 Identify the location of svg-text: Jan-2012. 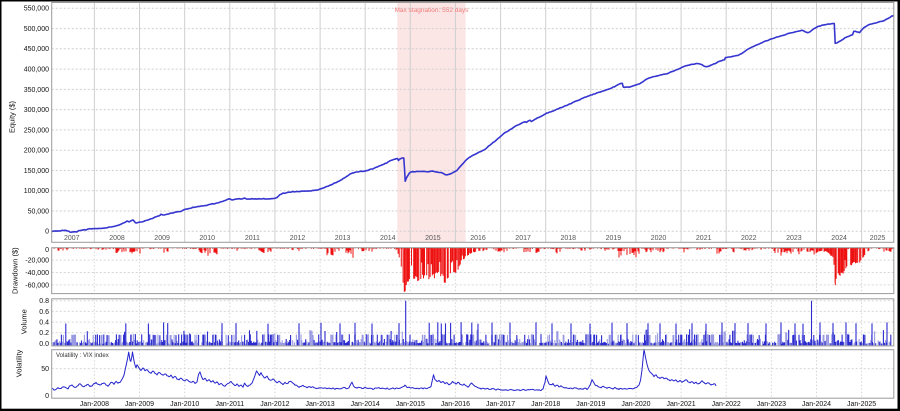
(274, 404).